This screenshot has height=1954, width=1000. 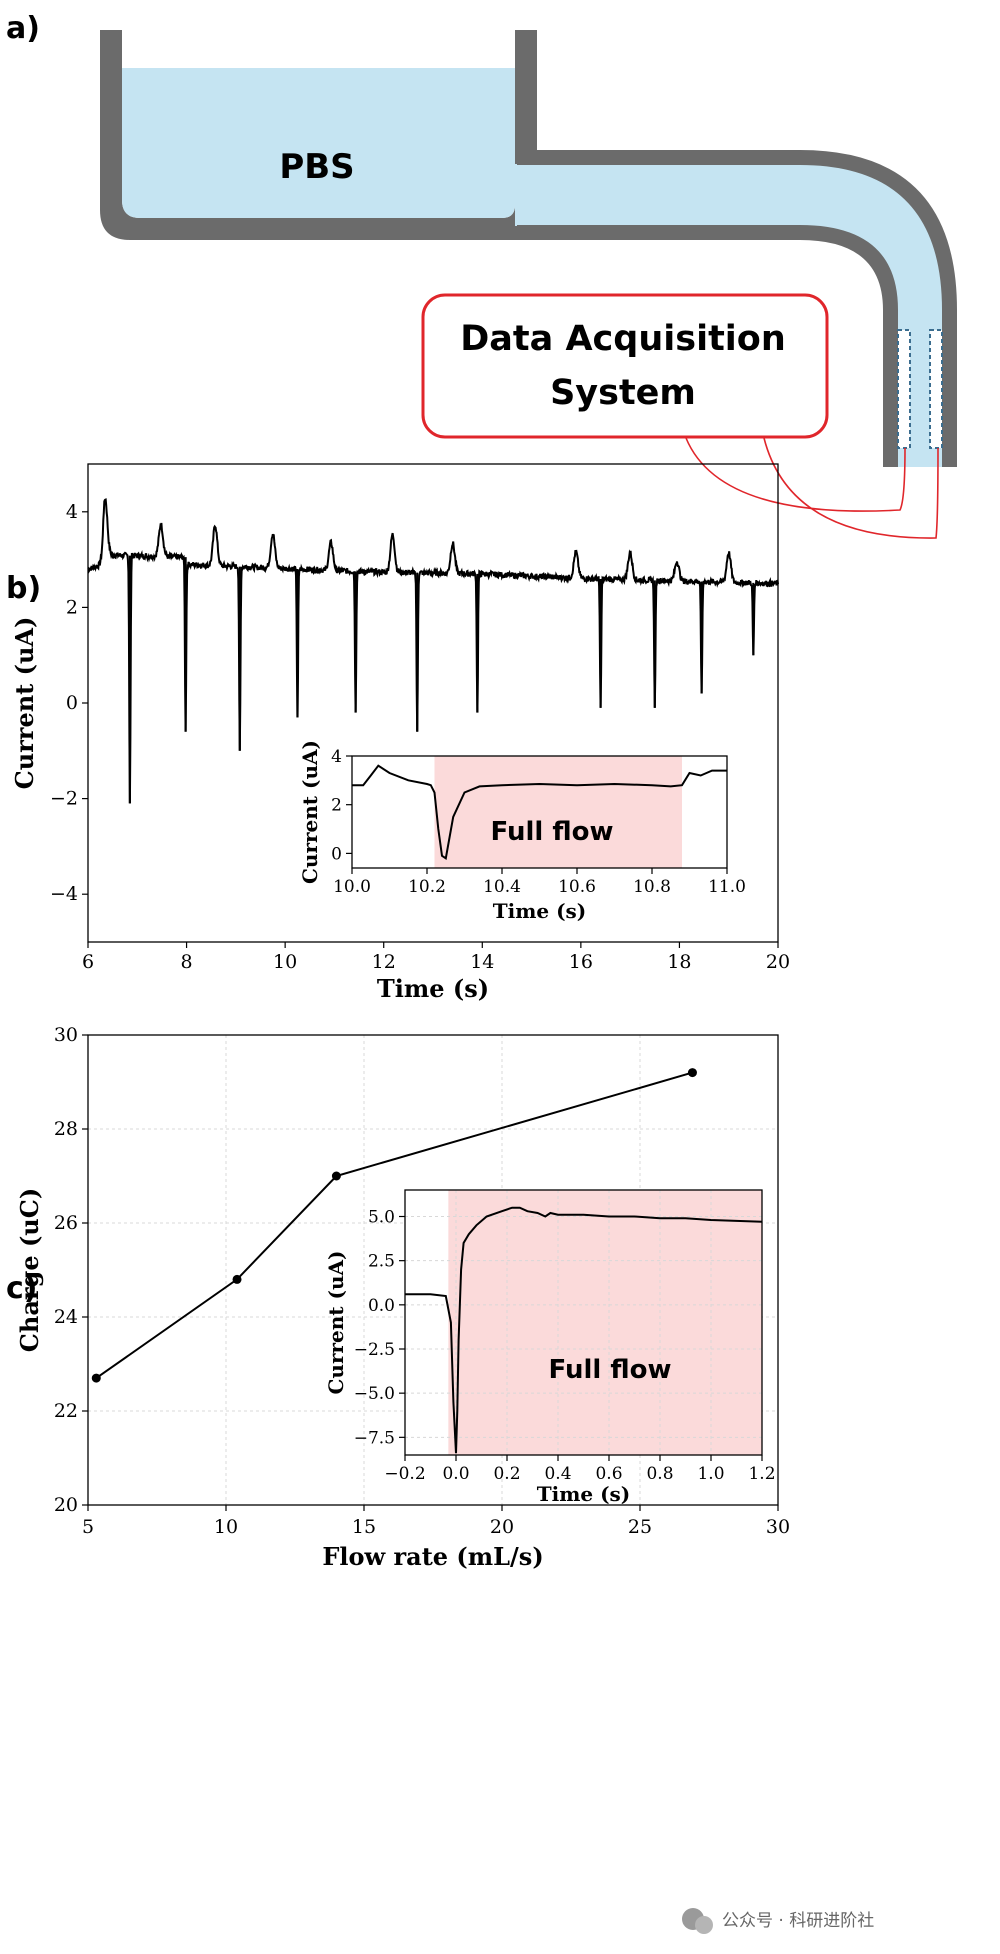 I want to click on y-tick-label: 2.5, so click(x=381, y=1262).